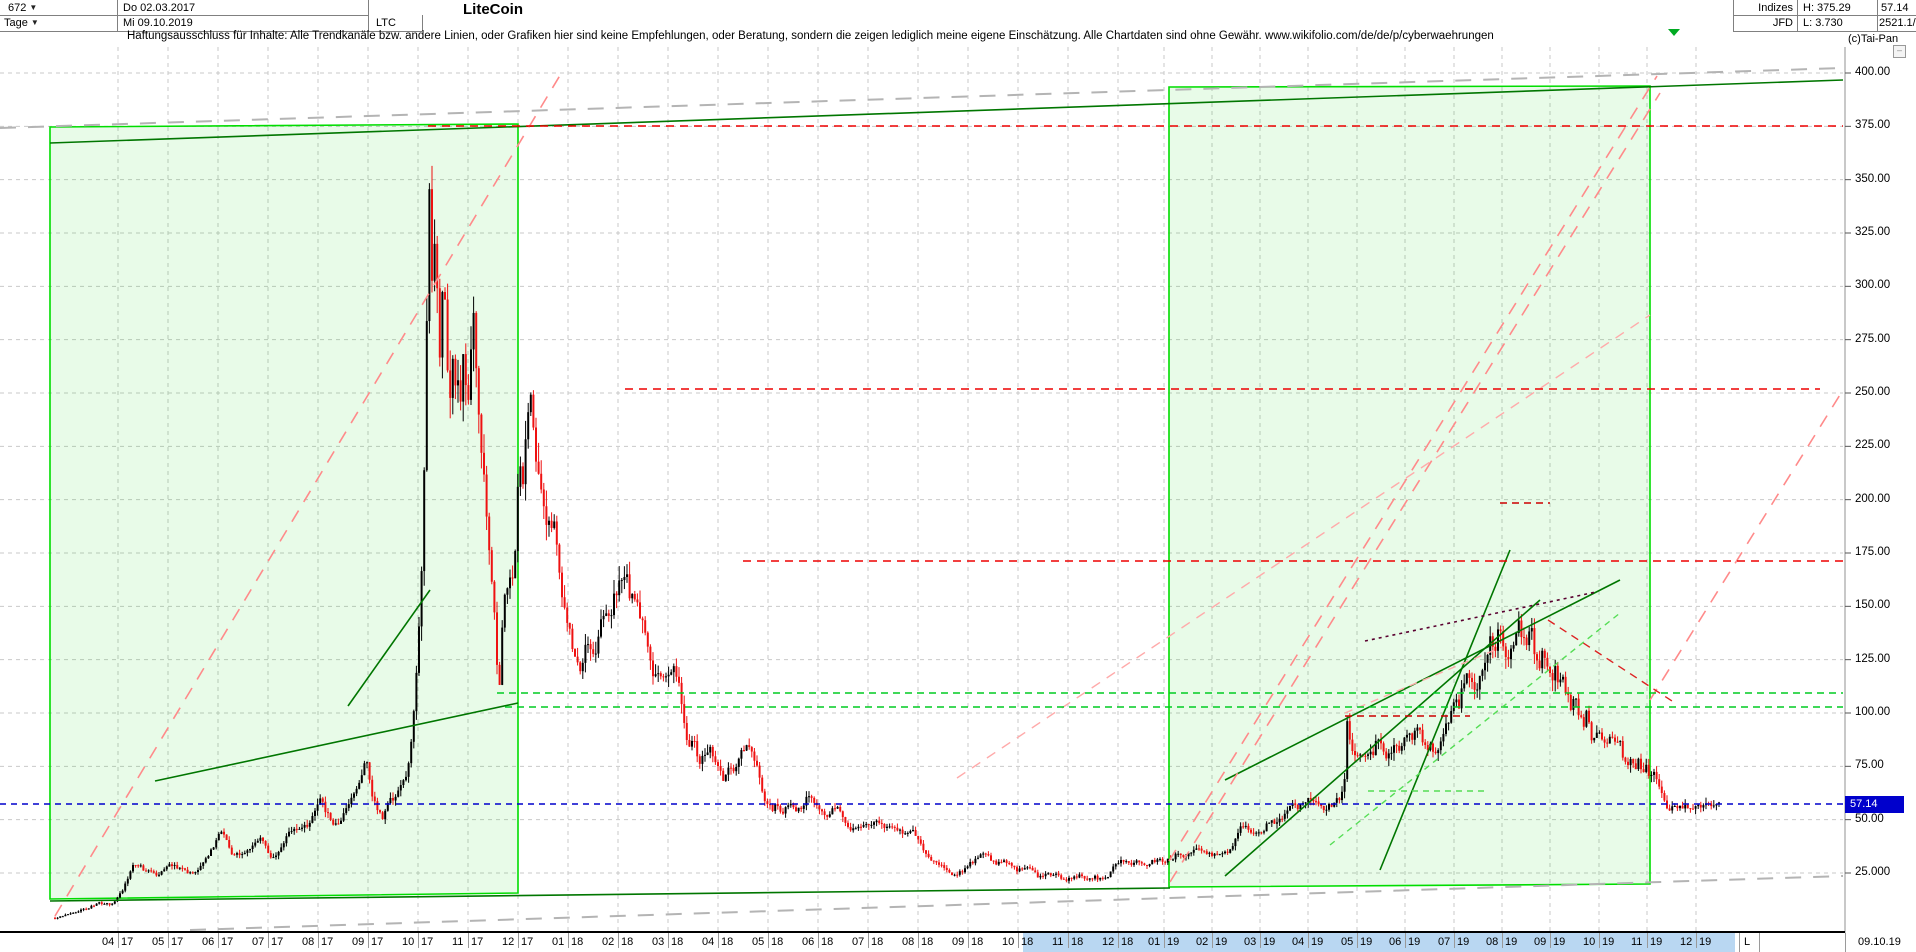  Describe the element at coordinates (1444, 942) in the screenshot. I see `month-label: 07` at that location.